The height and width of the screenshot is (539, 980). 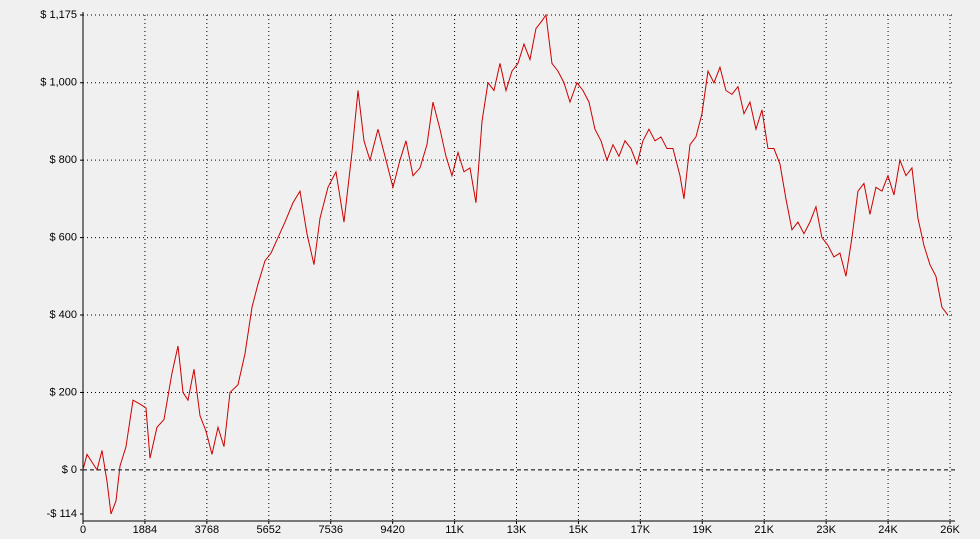 I want to click on x-tick-label: 9420, so click(x=392, y=530).